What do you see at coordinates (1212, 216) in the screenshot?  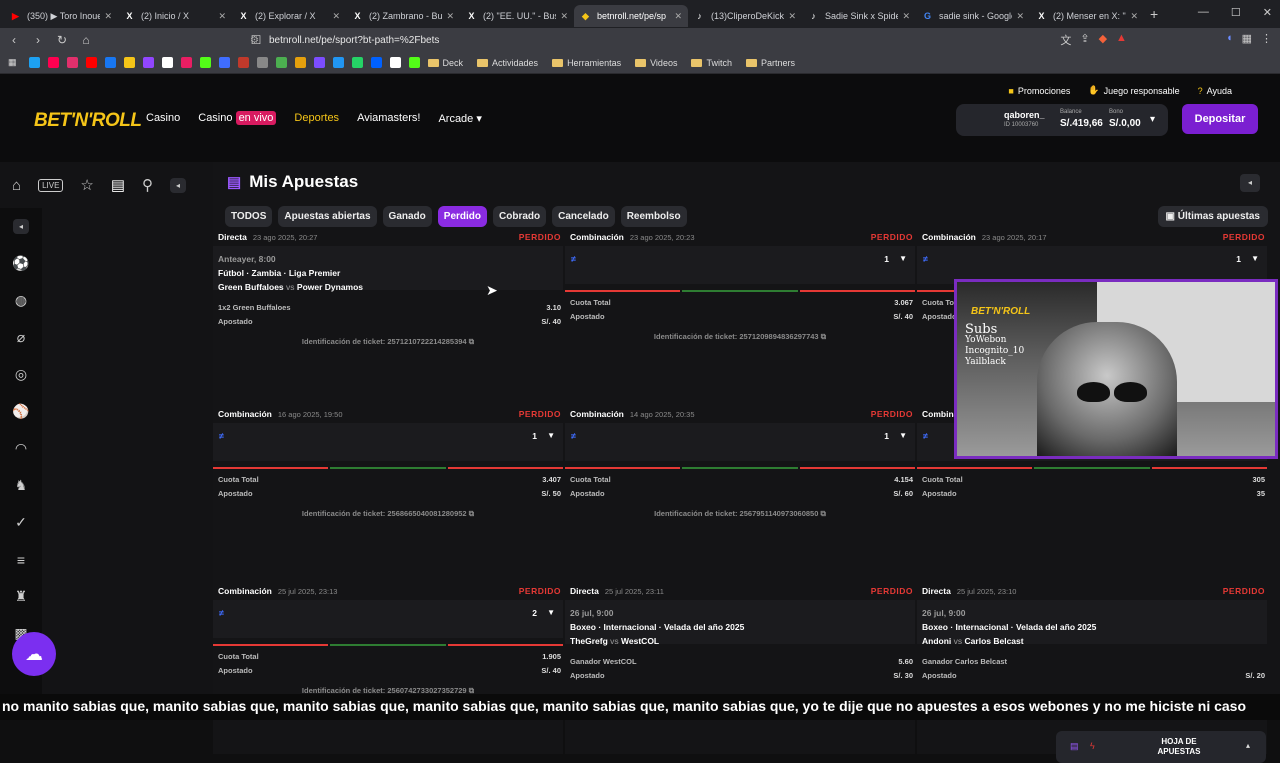 I see `last-bets-button: ▣ Últimas apuestas` at bounding box center [1212, 216].